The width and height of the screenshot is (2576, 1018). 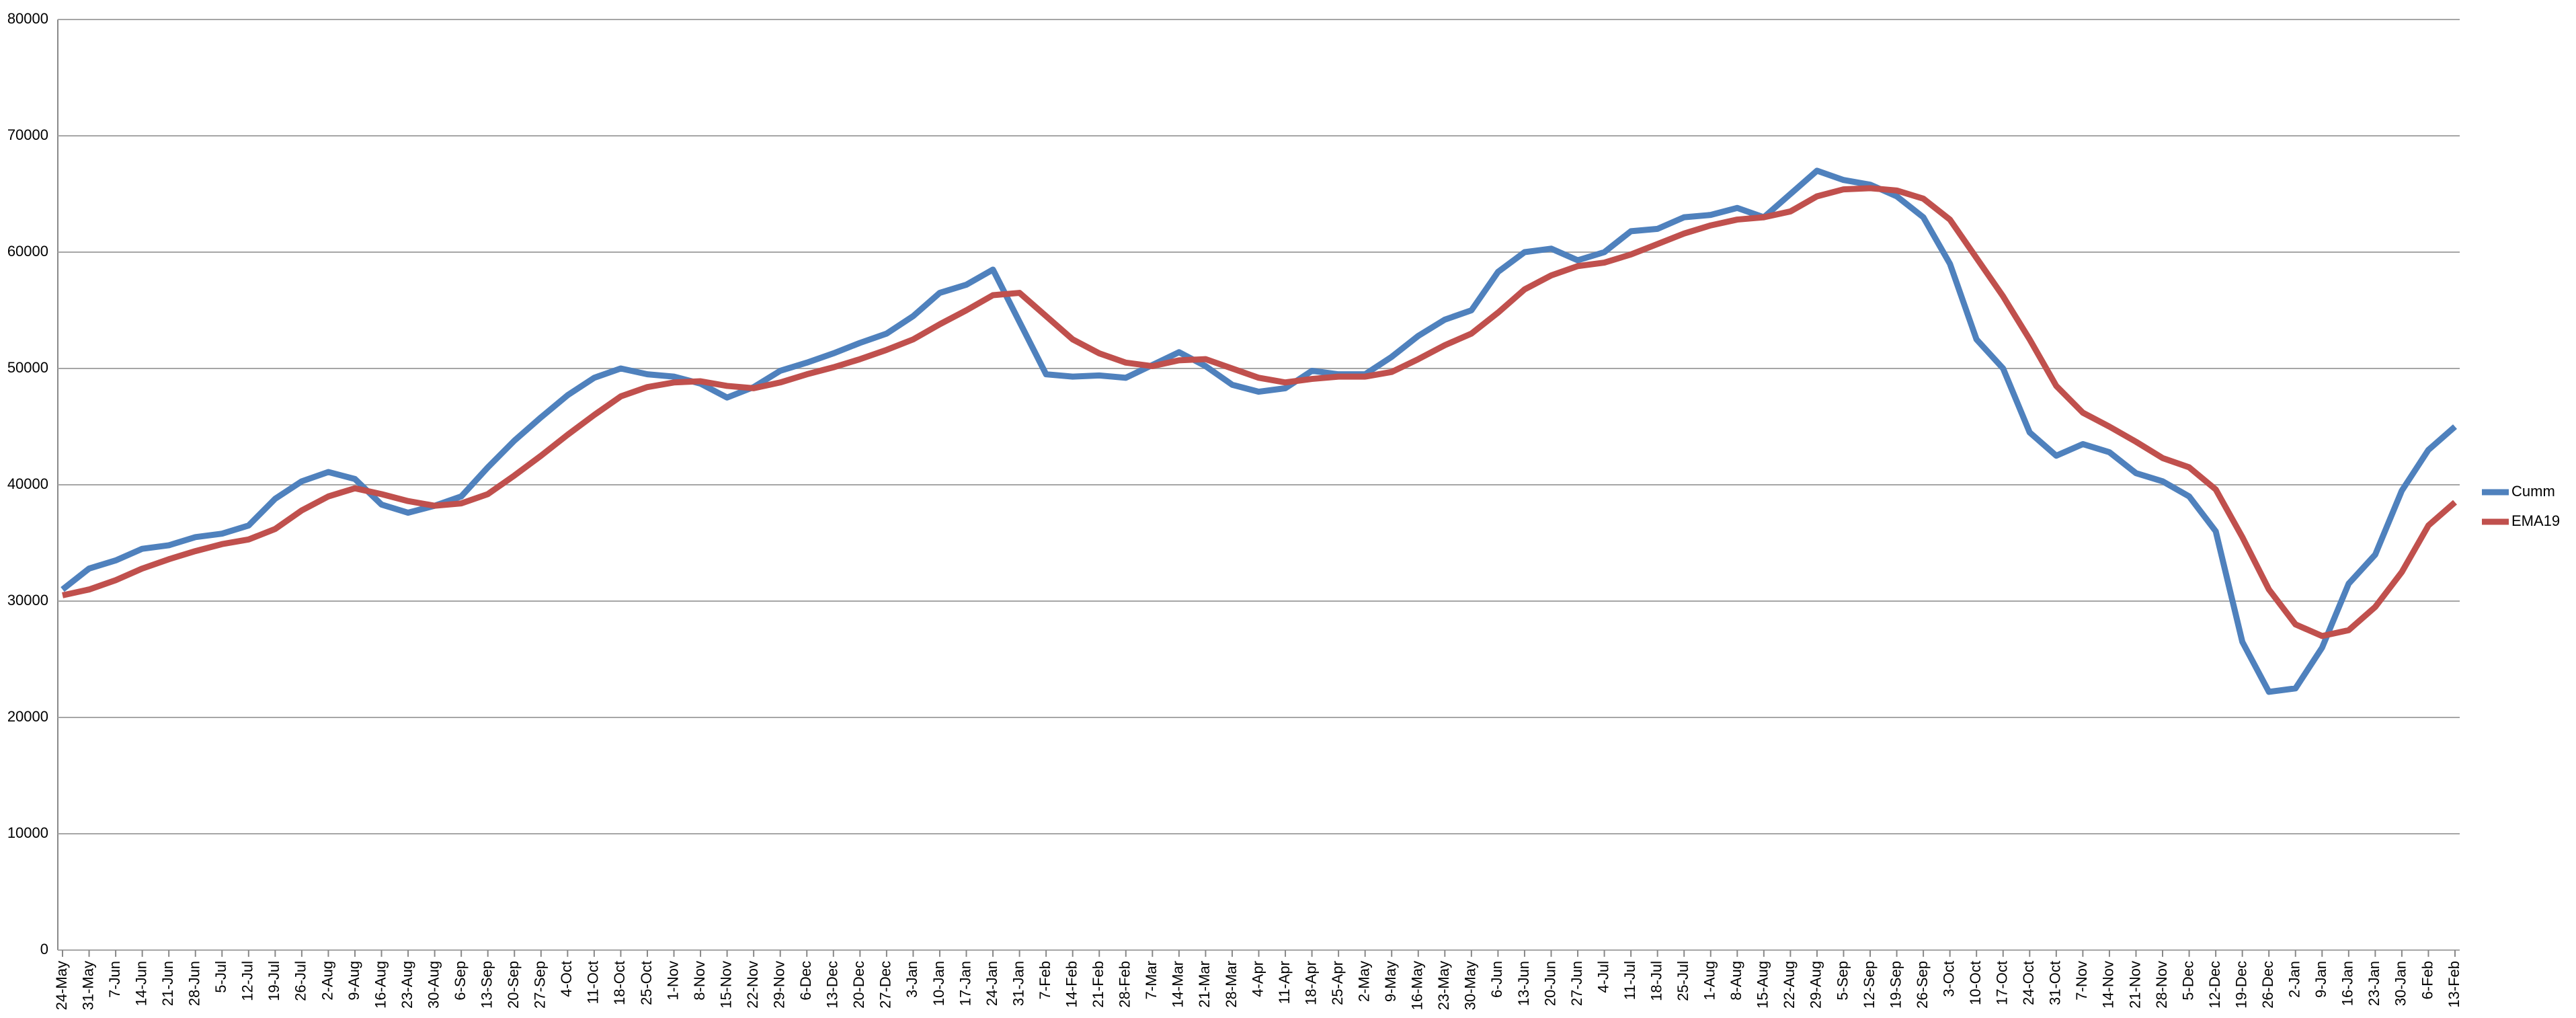 I want to click on x-tick-label: 19-Sep, so click(x=1895, y=985).